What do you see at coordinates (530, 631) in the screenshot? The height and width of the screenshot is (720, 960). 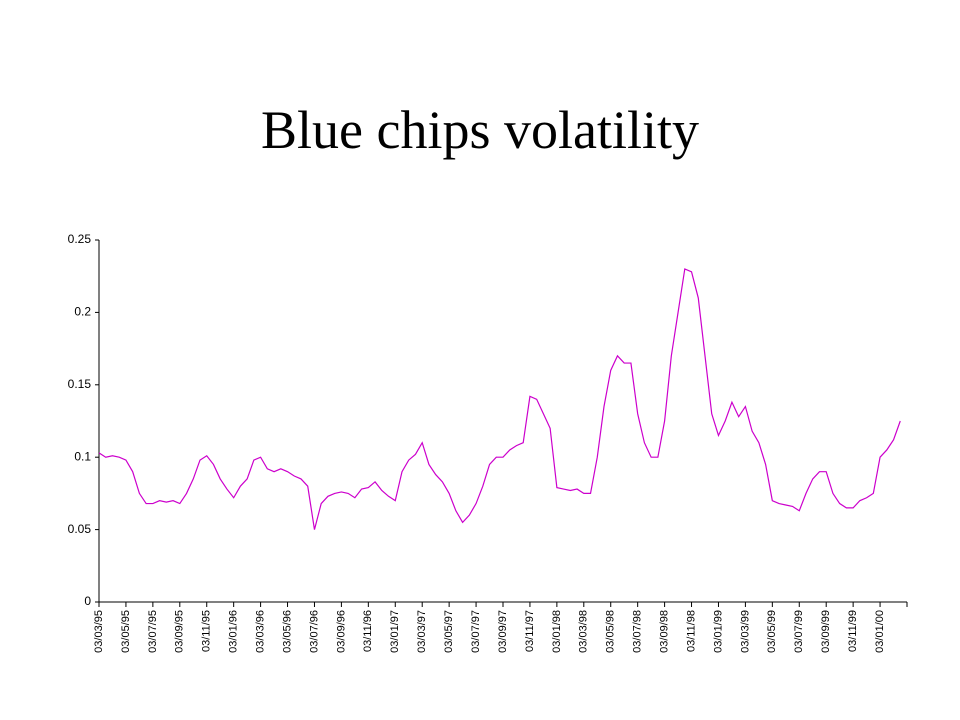 I see `x-tick-label: 03/11/97` at bounding box center [530, 631].